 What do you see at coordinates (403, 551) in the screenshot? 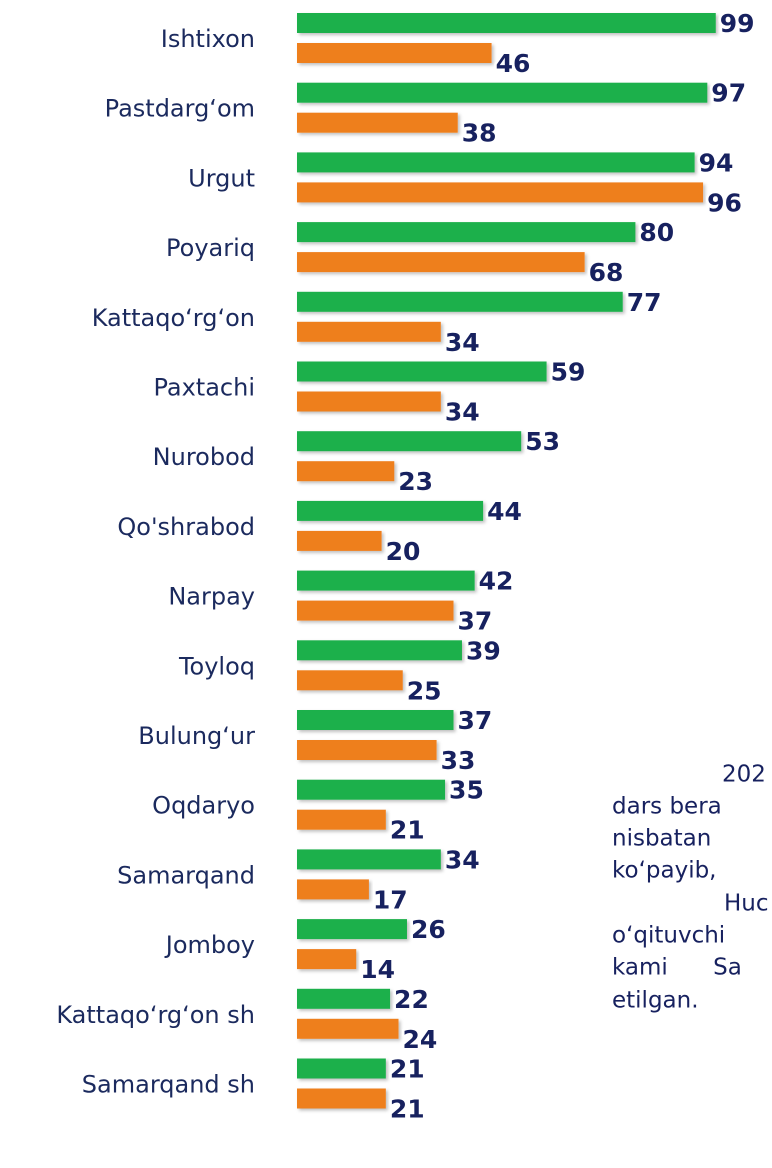
I see `value-label: 20` at bounding box center [403, 551].